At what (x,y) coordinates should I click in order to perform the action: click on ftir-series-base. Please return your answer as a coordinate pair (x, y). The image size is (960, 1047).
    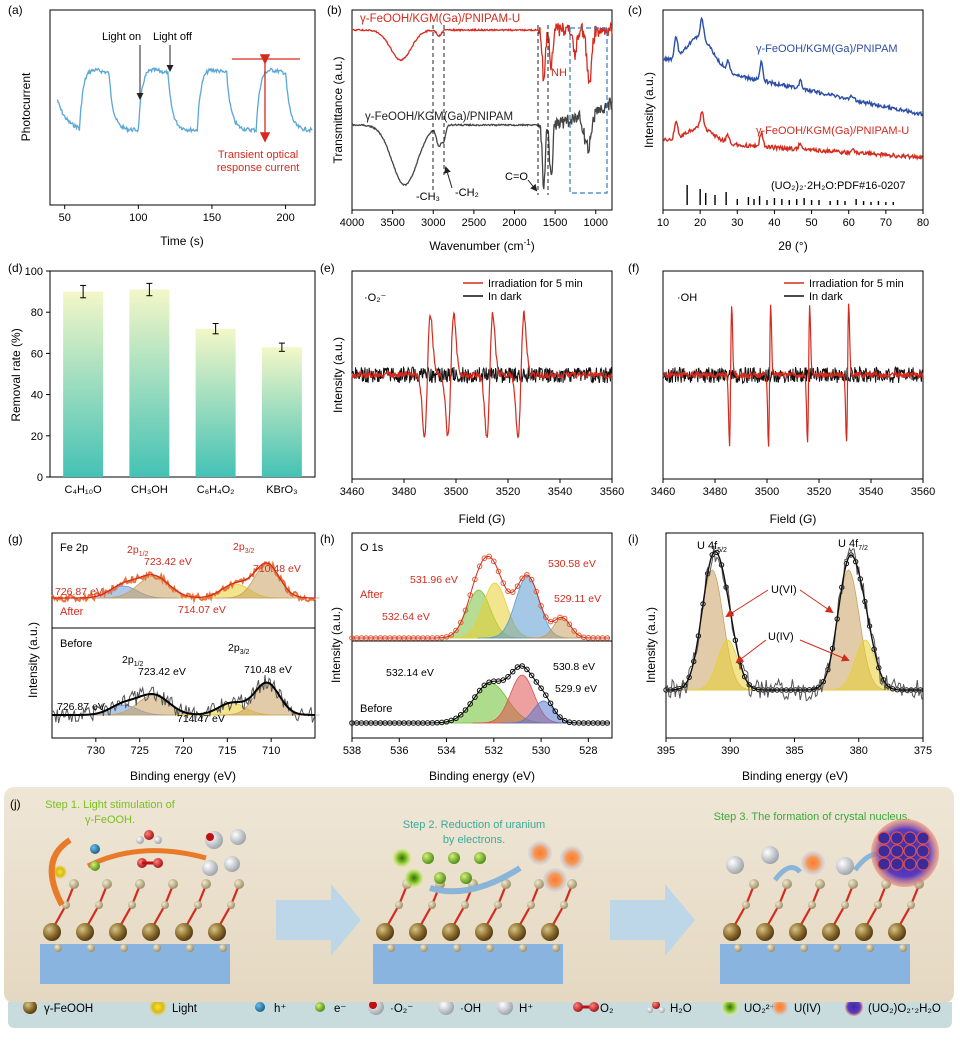
    Looking at the image, I should click on (482, 143).